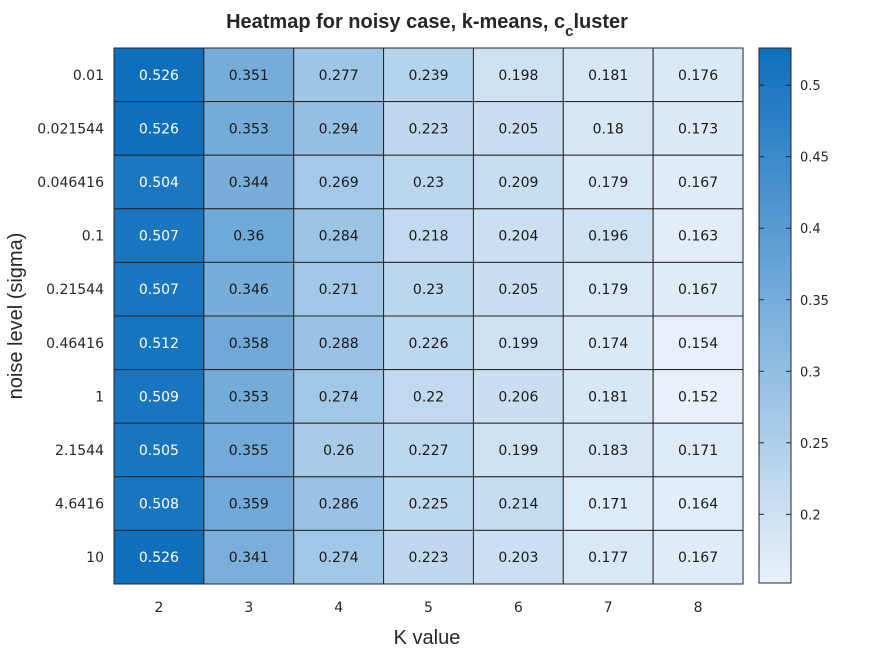 This screenshot has width=875, height=656. I want to click on cell-value-label: 0.18, so click(608, 129).